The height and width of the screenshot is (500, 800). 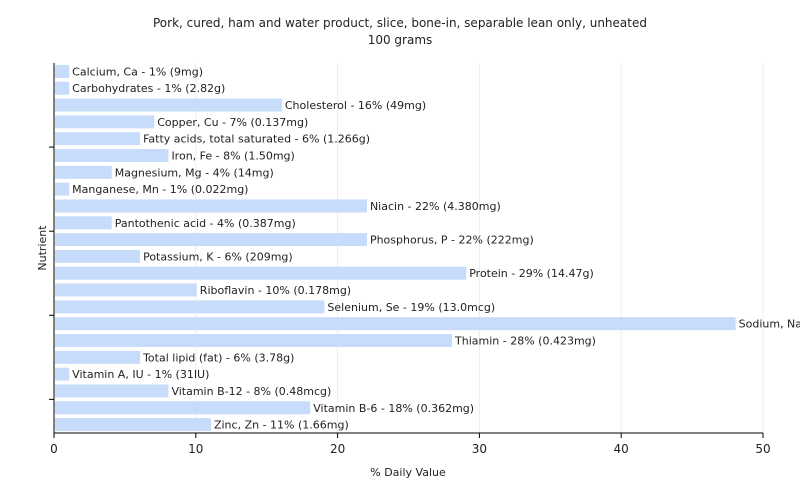 What do you see at coordinates (218, 256) in the screenshot?
I see `bar-label: Potassium, K - 6% (209mg)` at bounding box center [218, 256].